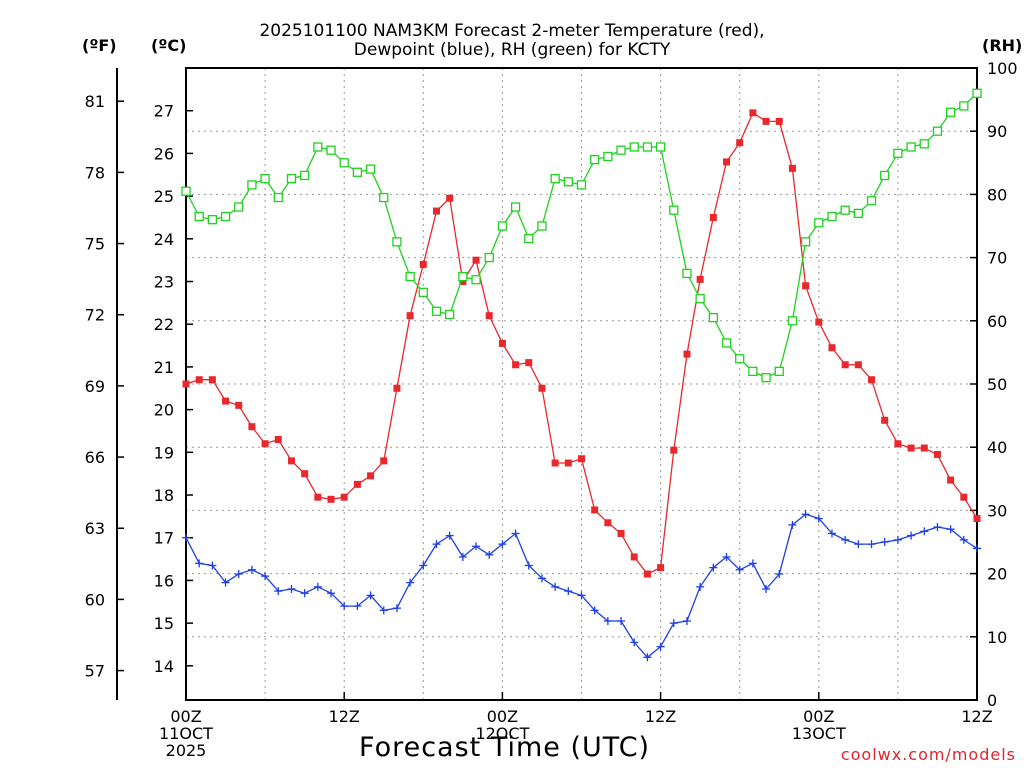 Image resolution: width=1024 pixels, height=768 pixels. I want to click on rh-tick-label: 80, so click(997, 194).